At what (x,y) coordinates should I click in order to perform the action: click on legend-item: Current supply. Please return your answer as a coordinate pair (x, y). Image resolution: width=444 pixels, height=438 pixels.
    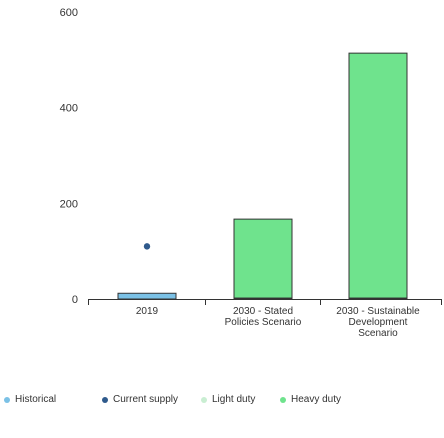
    Looking at the image, I should click on (140, 399).